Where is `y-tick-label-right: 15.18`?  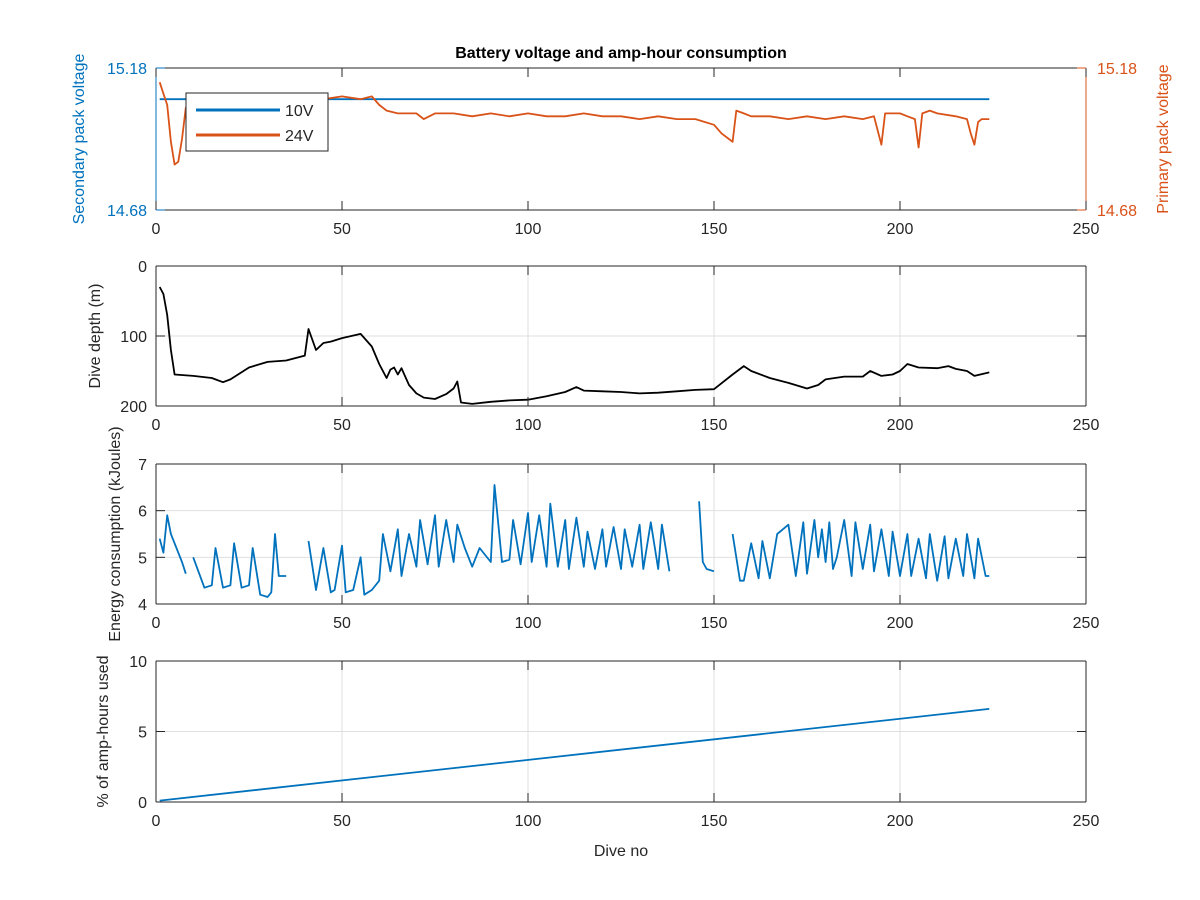
y-tick-label-right: 15.18 is located at coordinates (1117, 69).